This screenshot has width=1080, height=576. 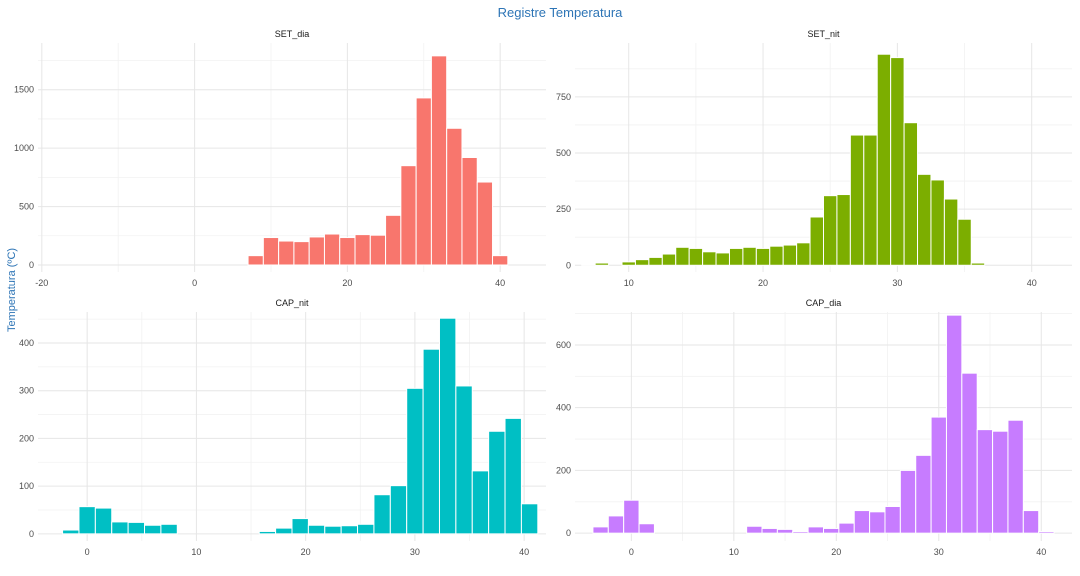 I want to click on y-tick-label: 500, so click(x=563, y=153).